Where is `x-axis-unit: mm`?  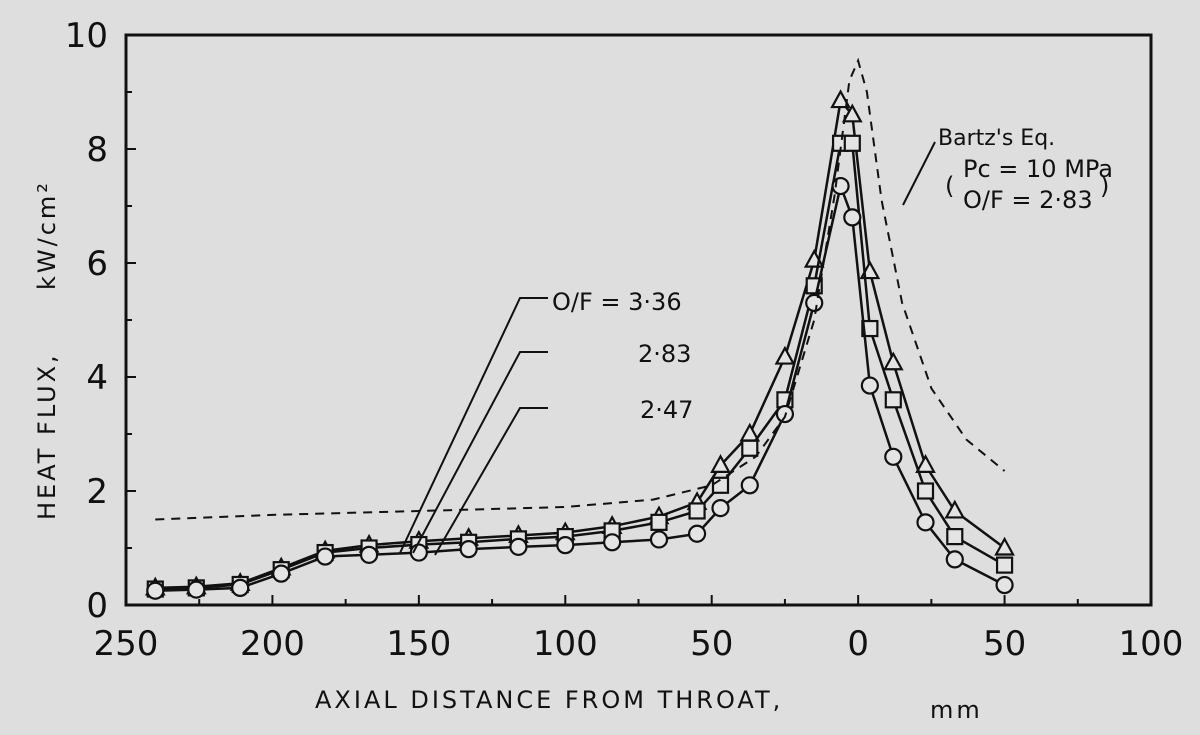 x-axis-unit: mm is located at coordinates (956, 710).